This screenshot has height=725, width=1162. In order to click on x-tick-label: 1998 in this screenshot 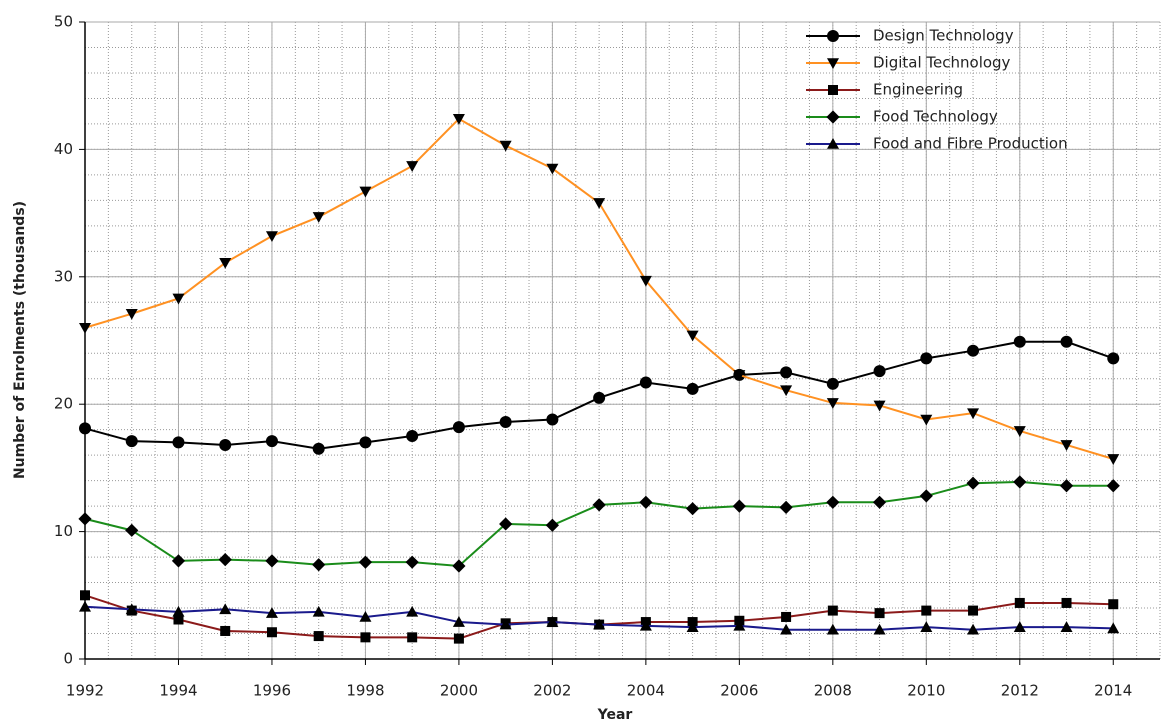, I will do `click(365, 691)`.